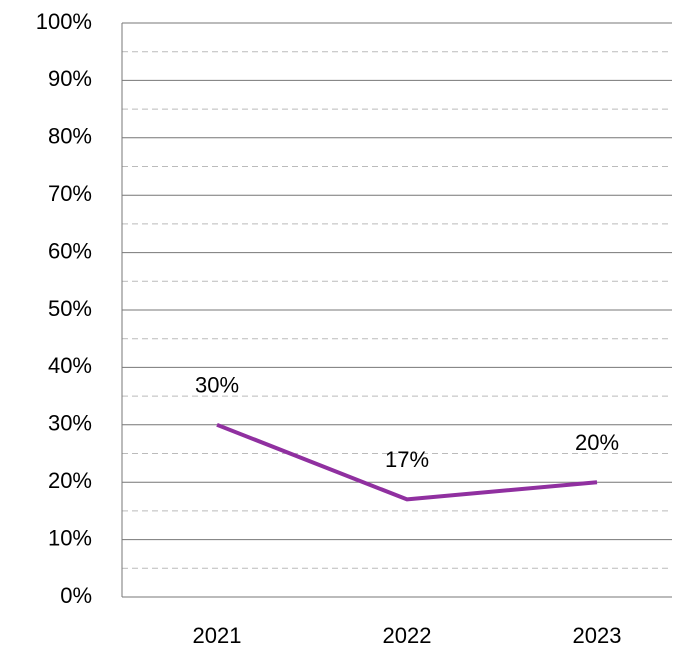 The width and height of the screenshot is (674, 649). What do you see at coordinates (70, 250) in the screenshot?
I see `y-tick-label: 60%` at bounding box center [70, 250].